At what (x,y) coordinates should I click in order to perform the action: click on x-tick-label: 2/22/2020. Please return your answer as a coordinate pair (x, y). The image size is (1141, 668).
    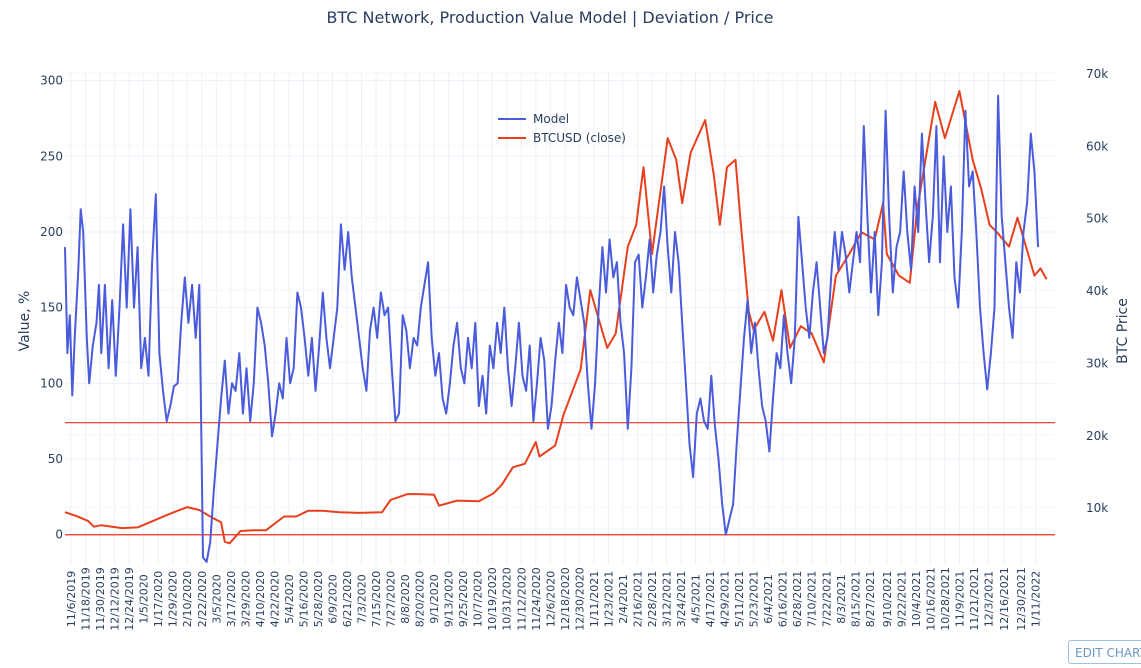
    Looking at the image, I should click on (202, 599).